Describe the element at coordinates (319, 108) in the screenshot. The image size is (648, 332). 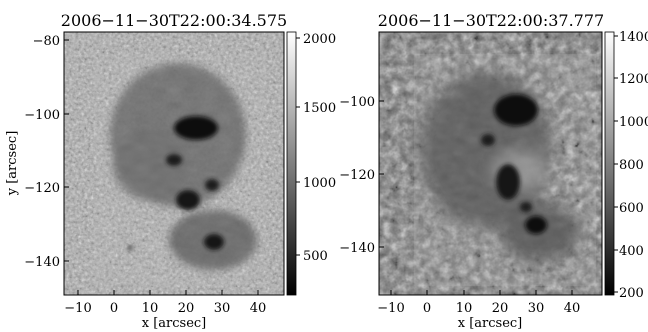
I see `colorbar-1-tick-label: 1500` at that location.